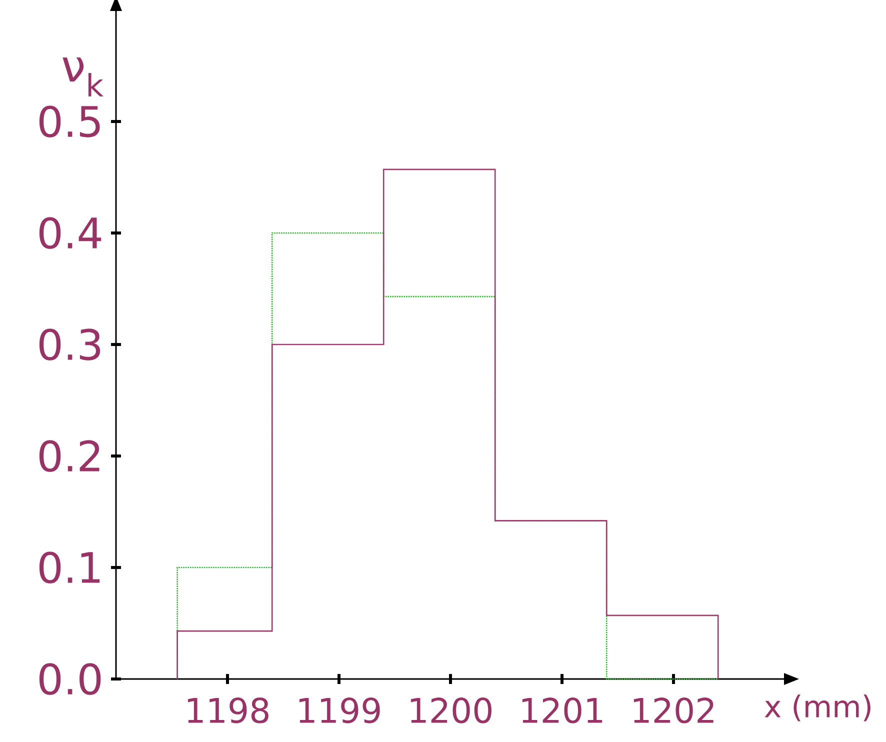  I want to click on y-tick-label: 0.0, so click(70, 679).